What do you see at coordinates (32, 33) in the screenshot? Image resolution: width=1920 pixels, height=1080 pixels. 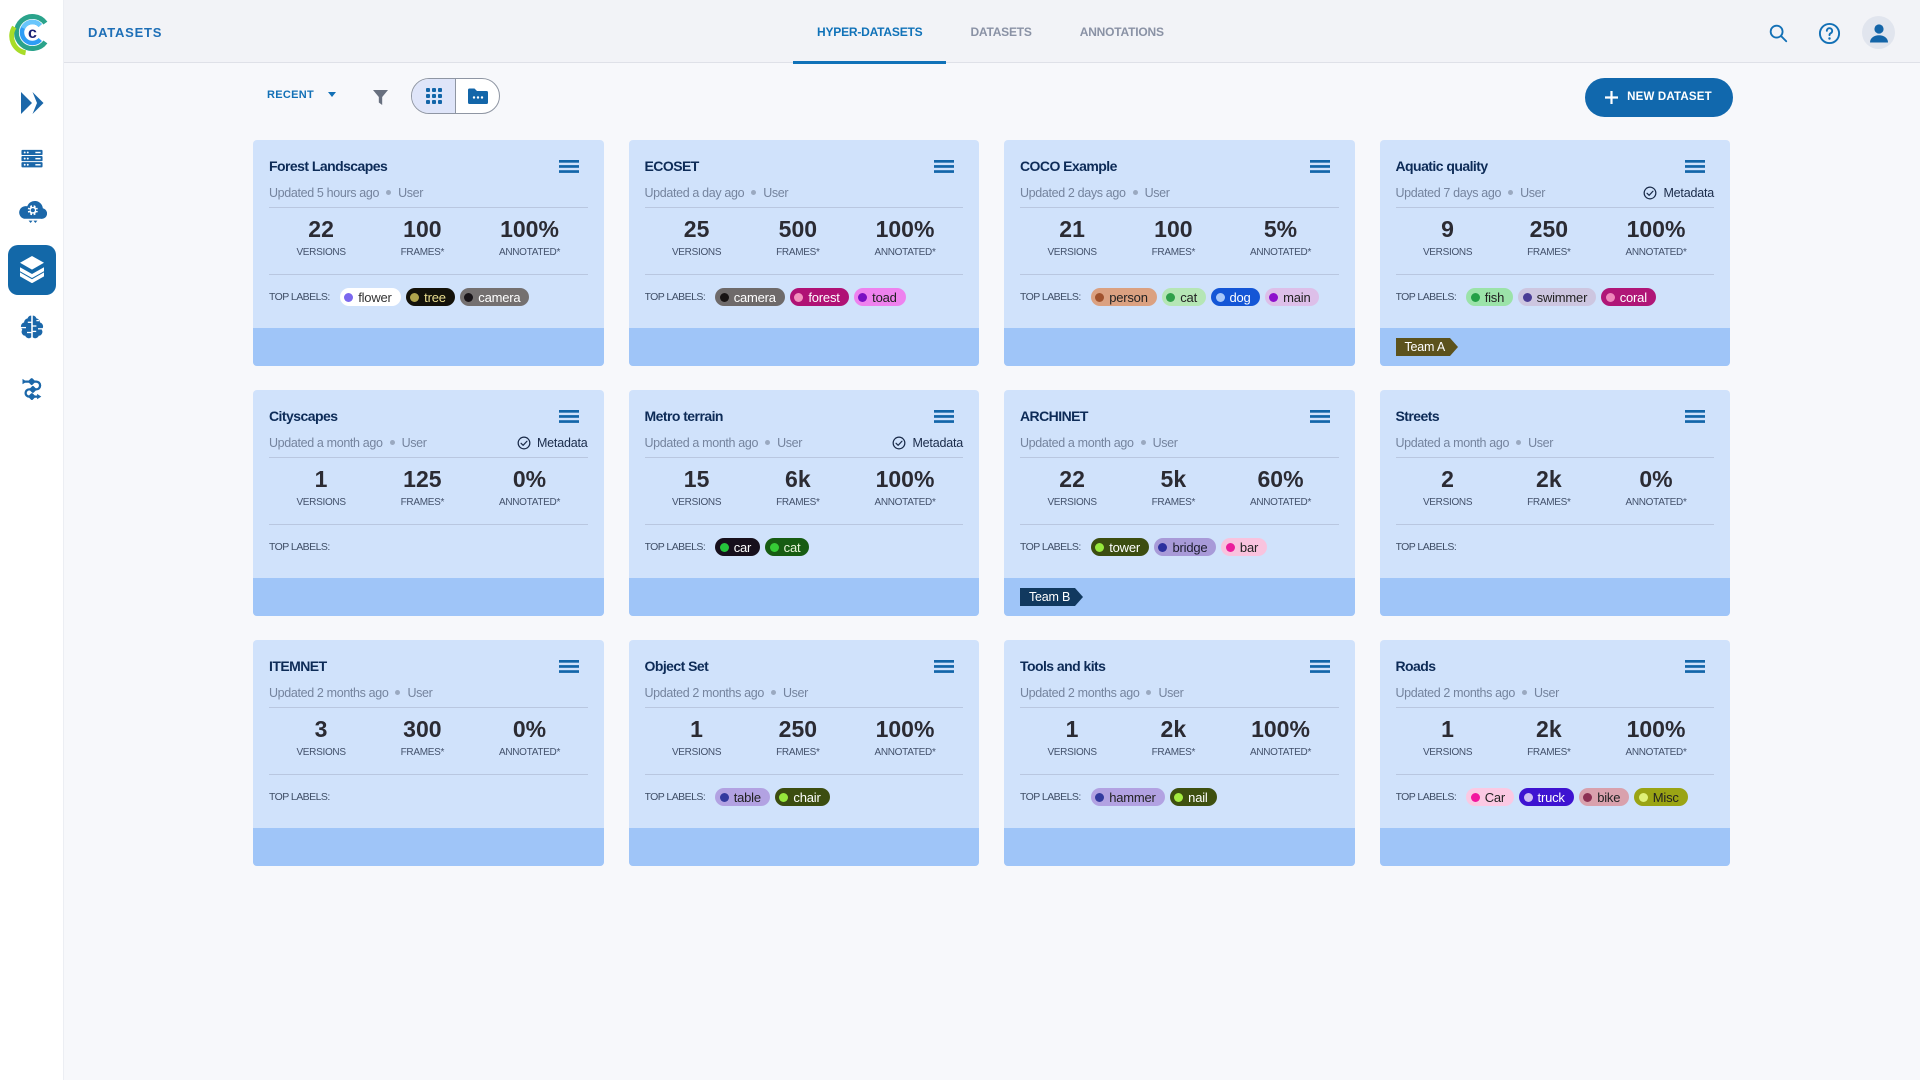 I see `svg-text: c` at bounding box center [32, 33].